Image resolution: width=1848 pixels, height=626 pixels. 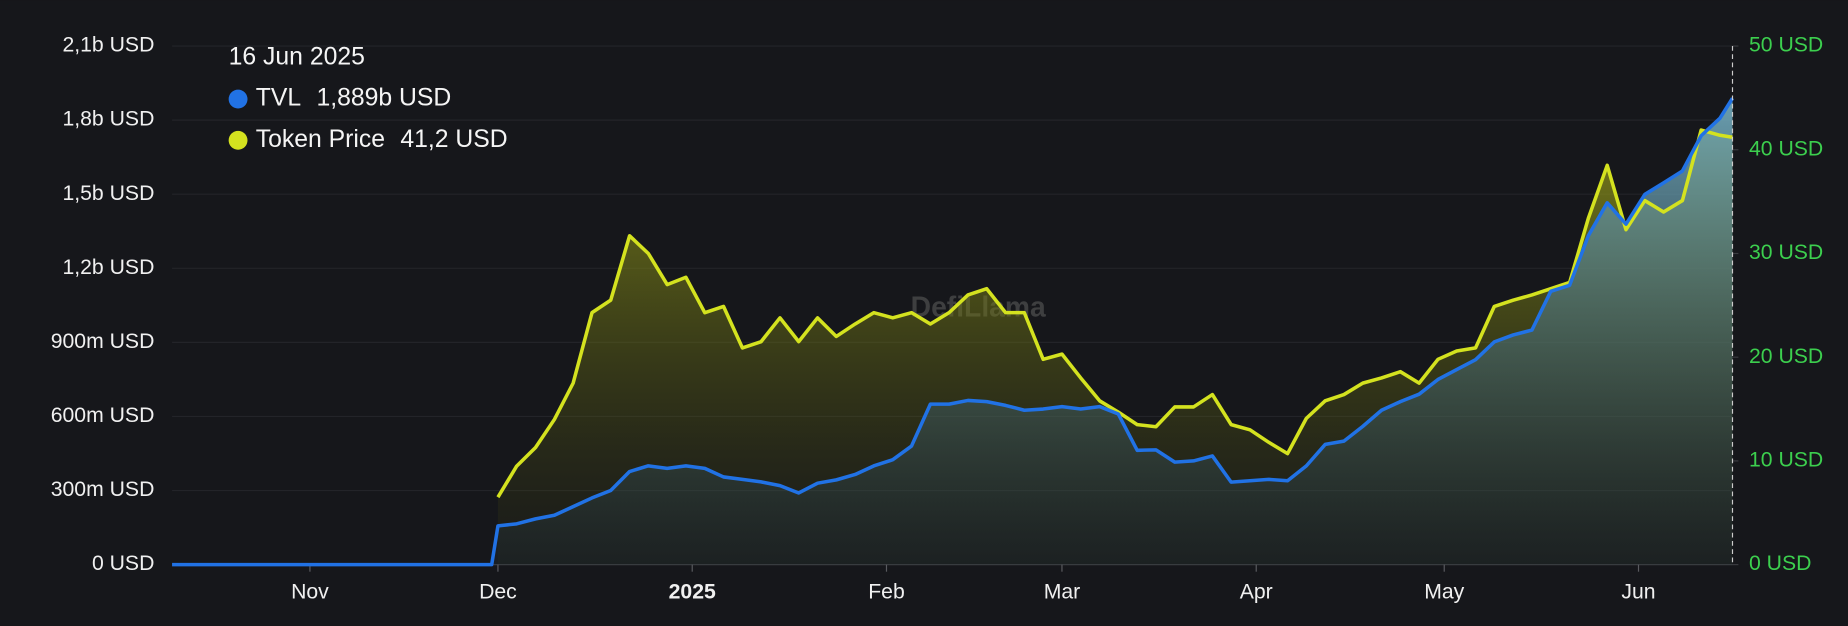 I want to click on x-tick-label: Nov, so click(x=310, y=592).